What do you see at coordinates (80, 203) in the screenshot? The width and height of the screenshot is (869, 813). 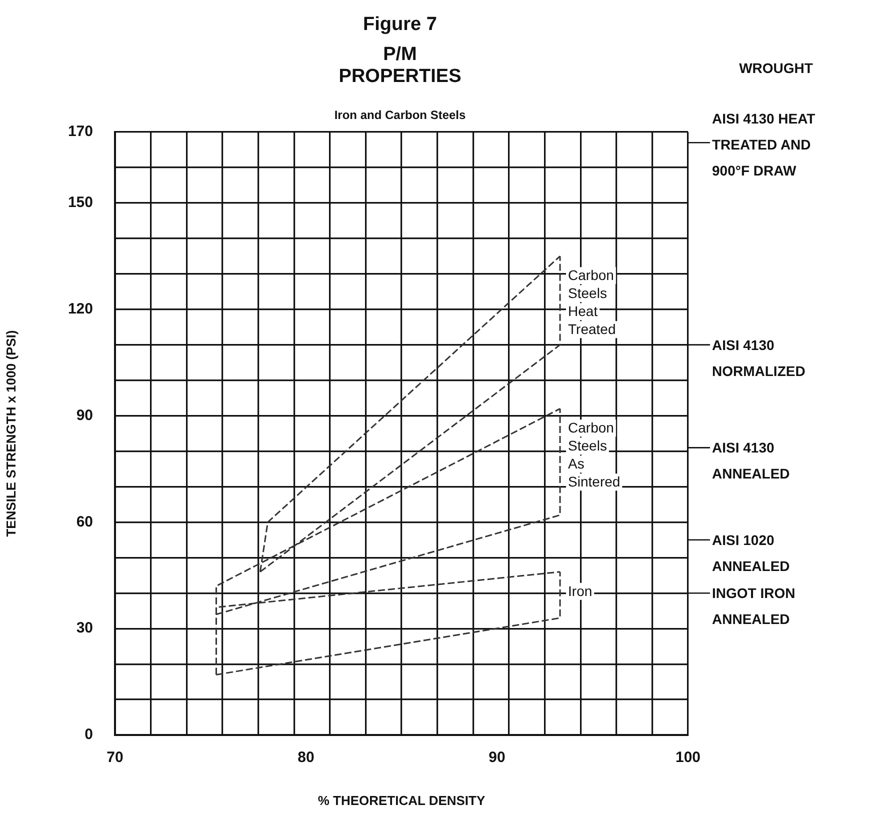 I see `y-tick-label: 150` at bounding box center [80, 203].